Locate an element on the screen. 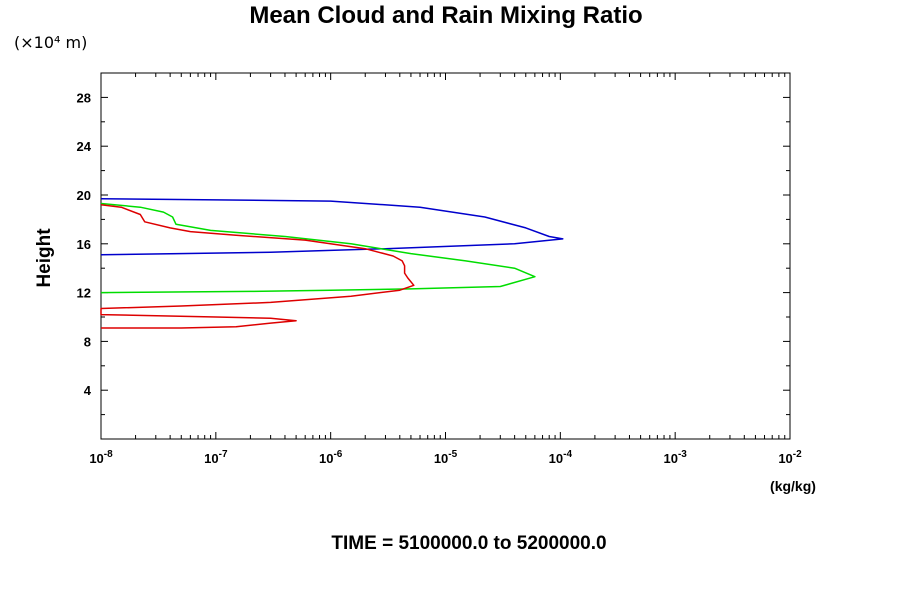 The image size is (900, 600). y-tick-label: 4 is located at coordinates (88, 390).